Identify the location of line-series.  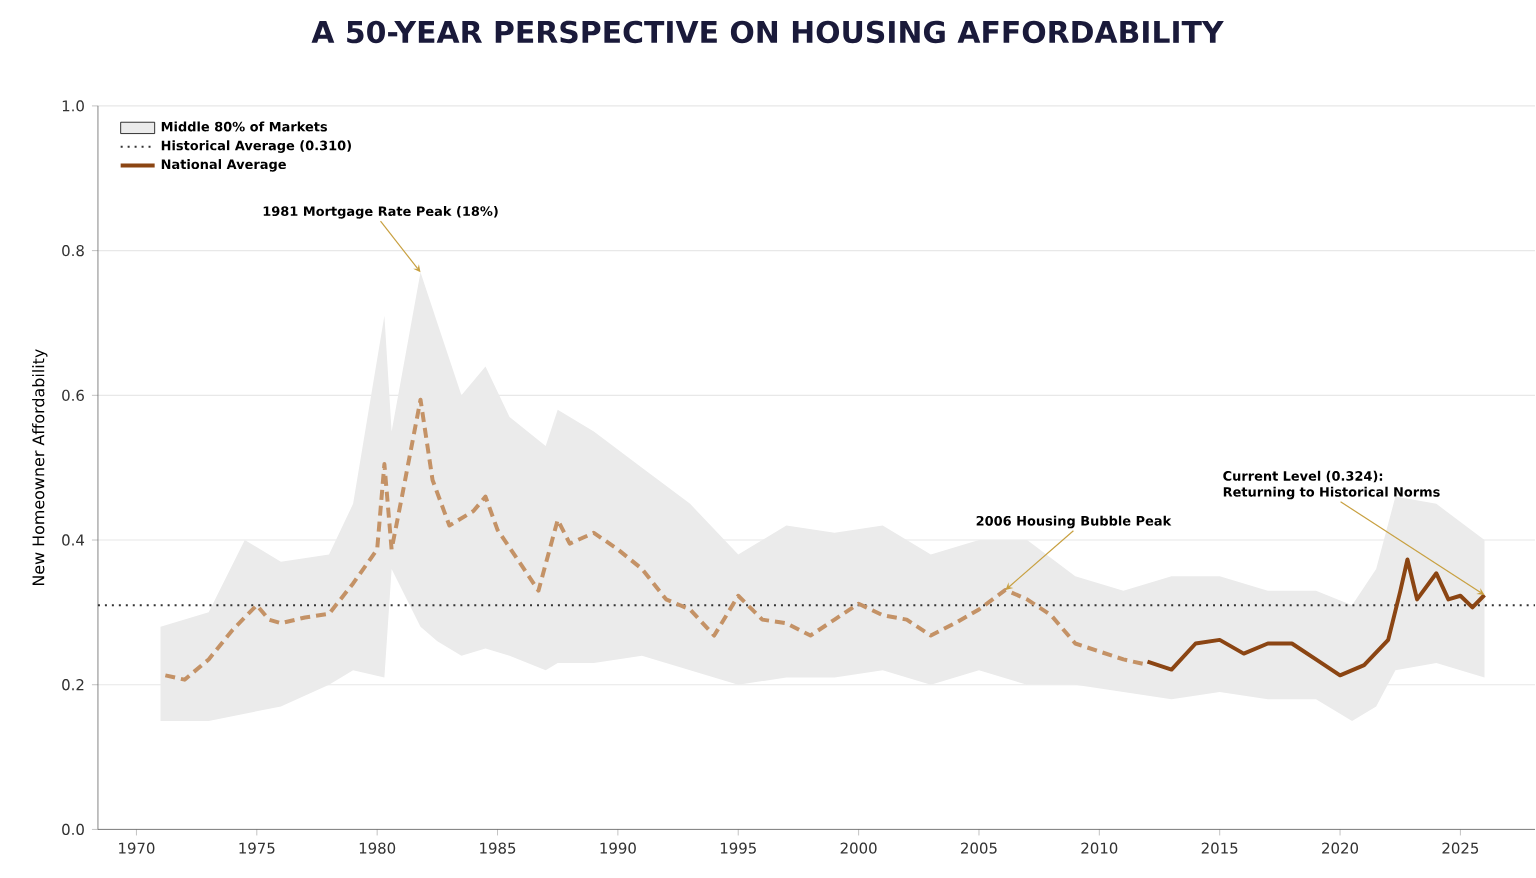
(1316, 617).